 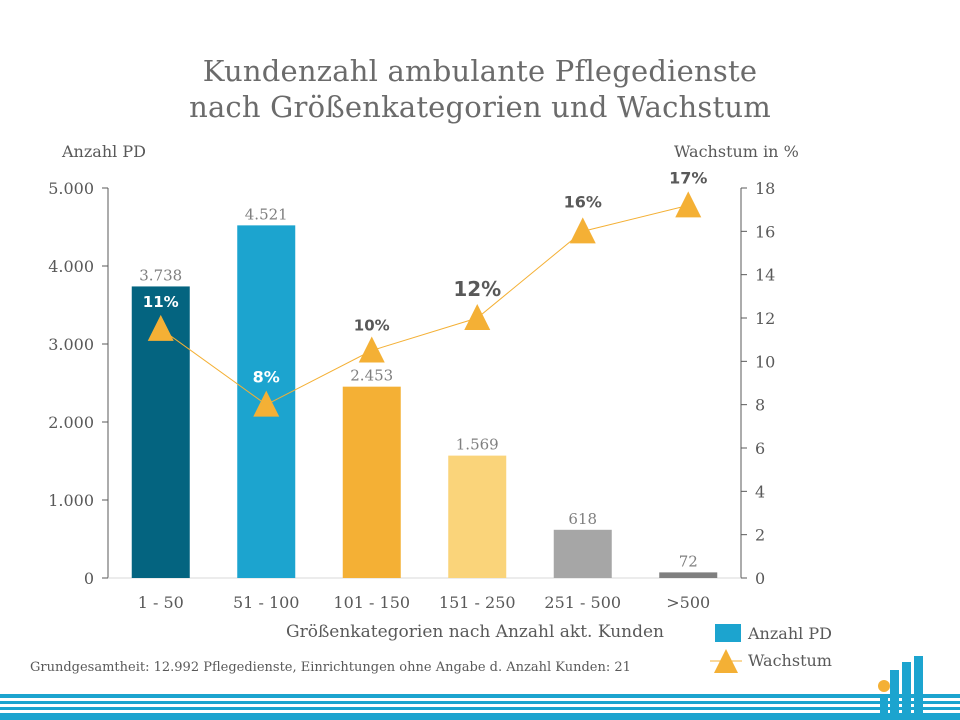 What do you see at coordinates (688, 561) in the screenshot?
I see `bar-value-label: 72` at bounding box center [688, 561].